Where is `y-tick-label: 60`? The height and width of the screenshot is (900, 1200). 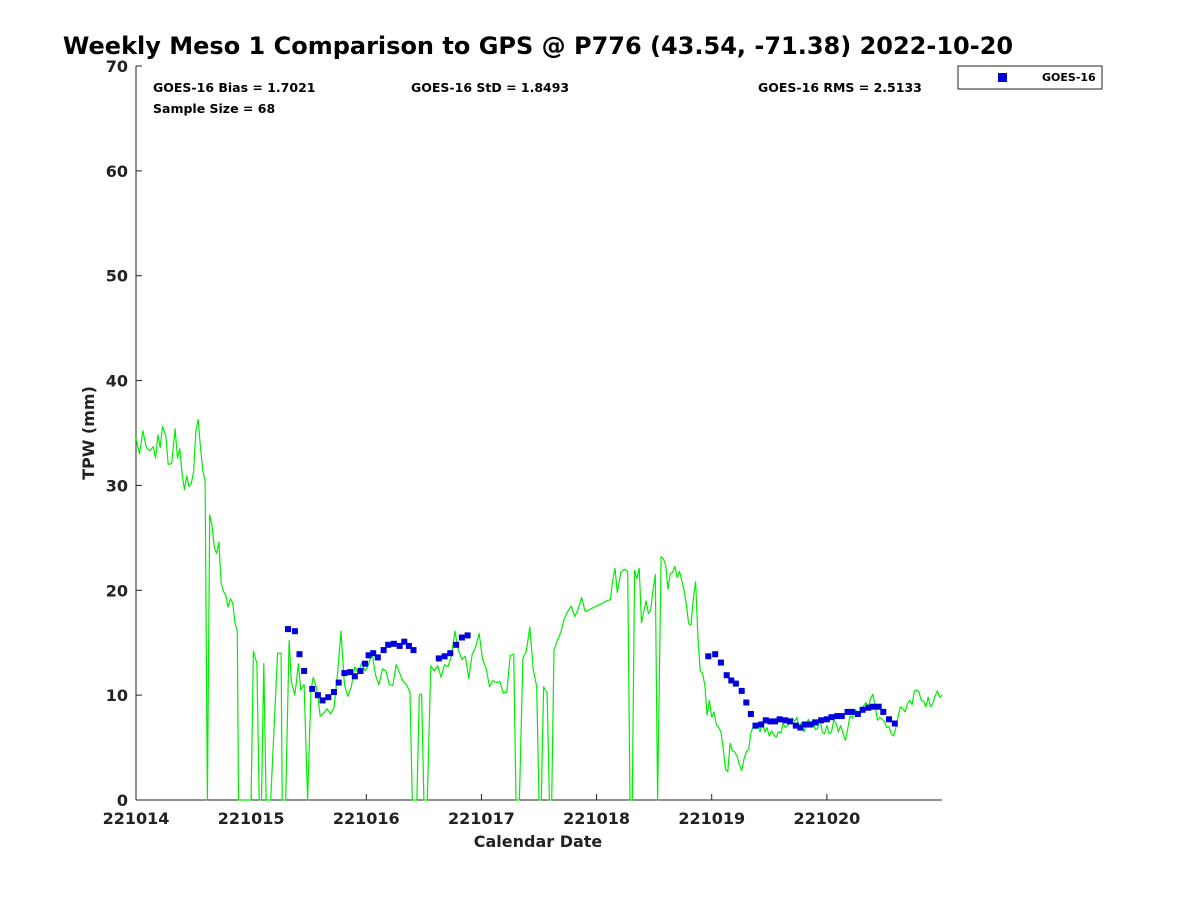
y-tick-label: 60 is located at coordinates (117, 171).